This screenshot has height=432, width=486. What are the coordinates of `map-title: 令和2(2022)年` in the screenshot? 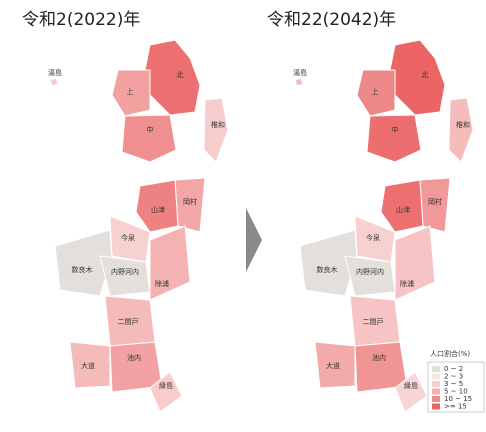 It's located at (81, 20).